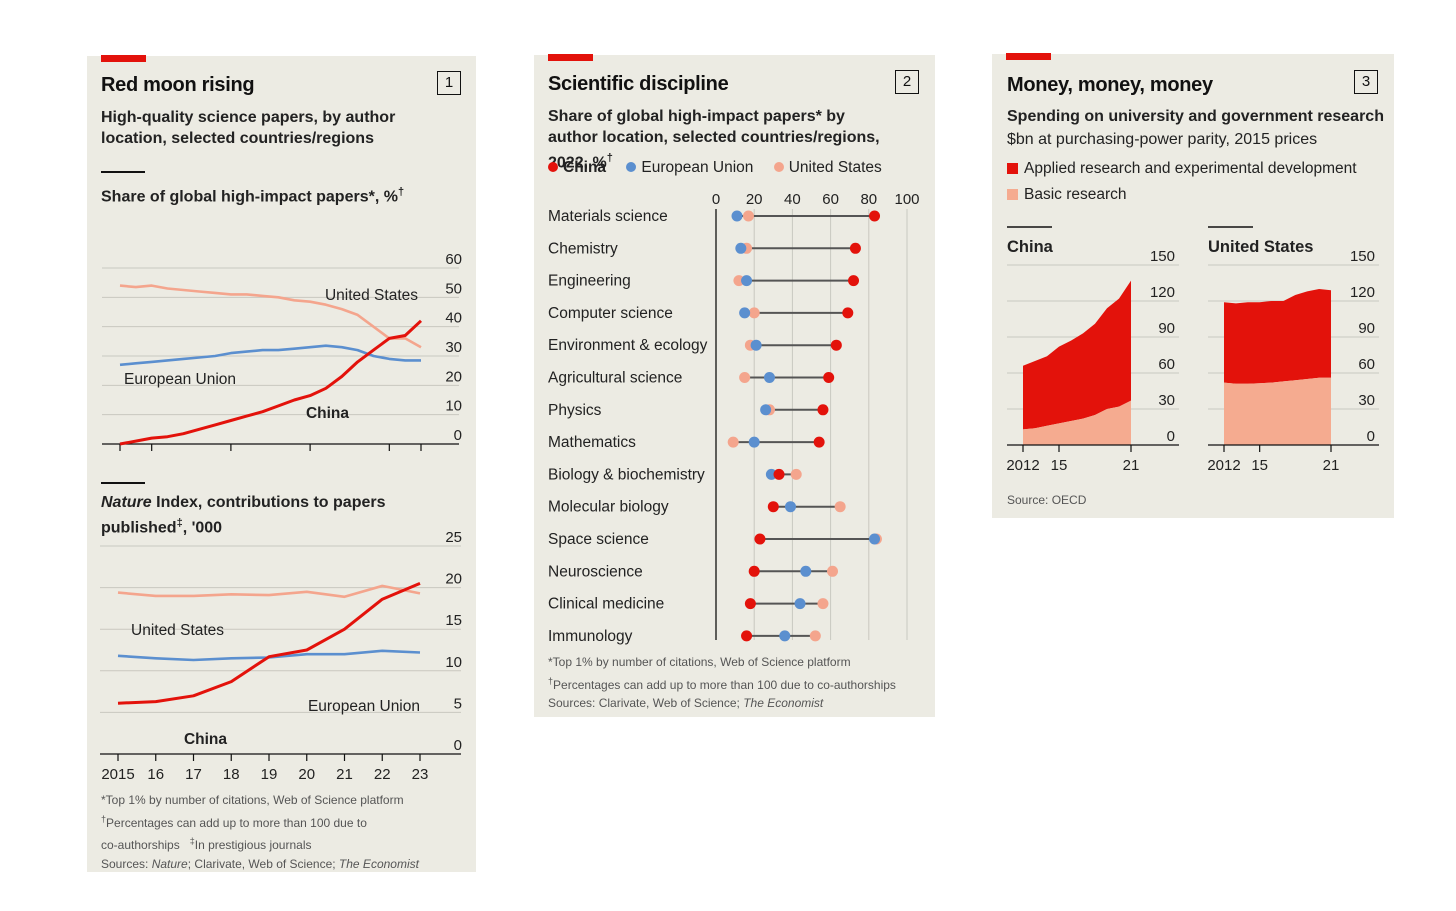 The image size is (1456, 911). I want to click on category-label: Immunology, so click(590, 636).